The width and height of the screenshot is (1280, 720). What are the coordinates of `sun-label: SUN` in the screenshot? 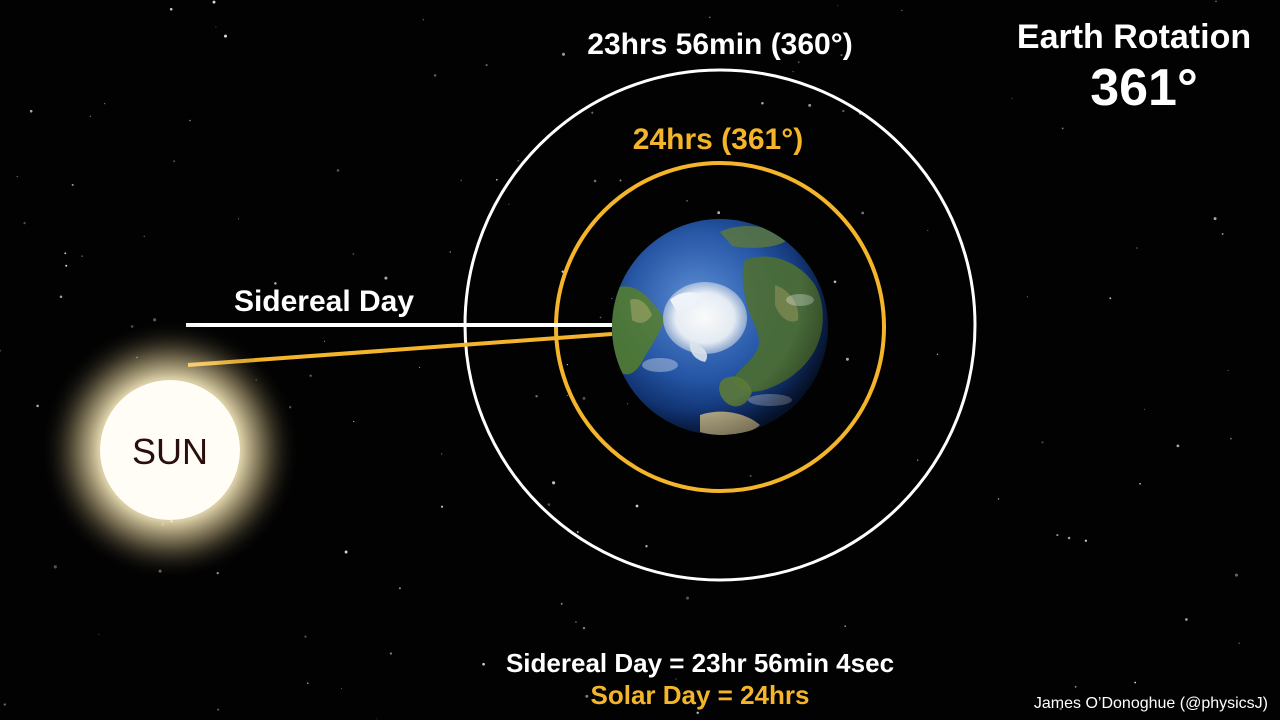 It's located at (170, 451).